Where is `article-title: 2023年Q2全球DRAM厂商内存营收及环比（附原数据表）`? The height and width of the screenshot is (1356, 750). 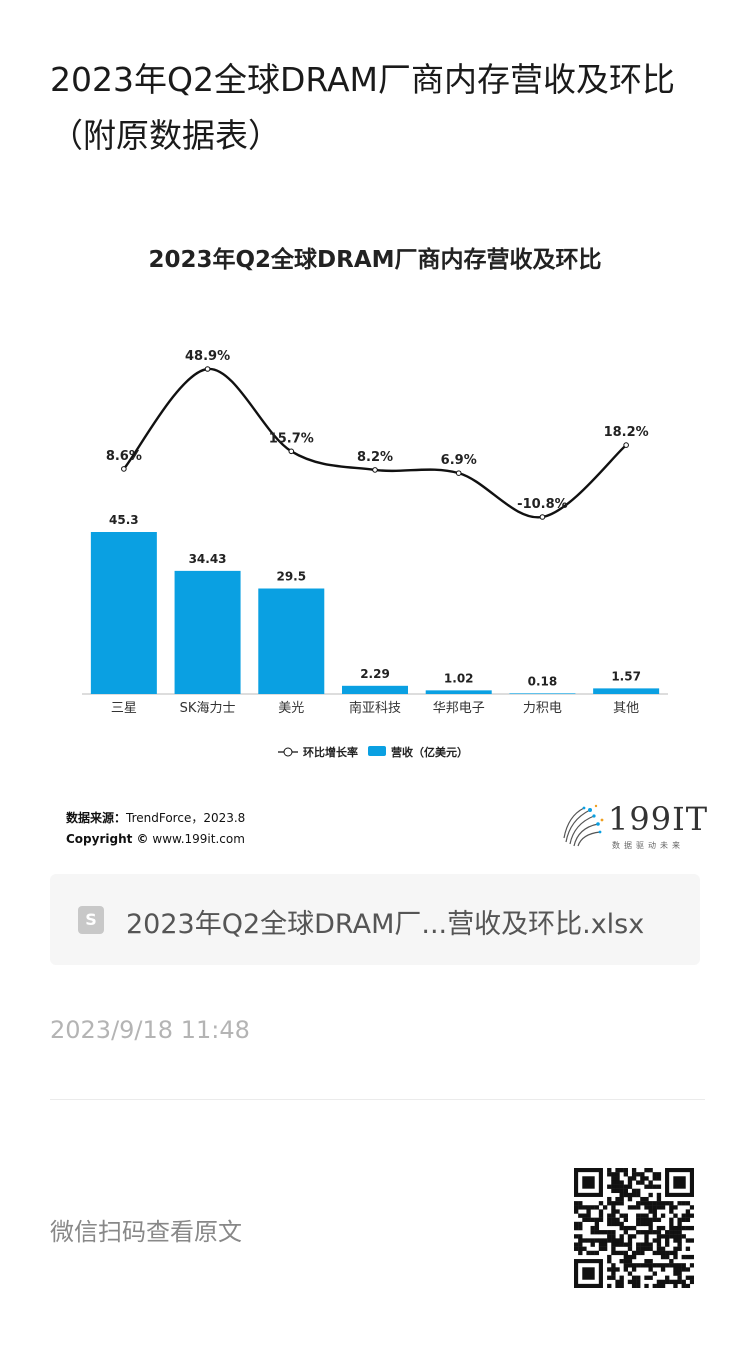
article-title: 2023年Q2全球DRAM厂商内存营收及环比（附原数据表） is located at coordinates (363, 107).